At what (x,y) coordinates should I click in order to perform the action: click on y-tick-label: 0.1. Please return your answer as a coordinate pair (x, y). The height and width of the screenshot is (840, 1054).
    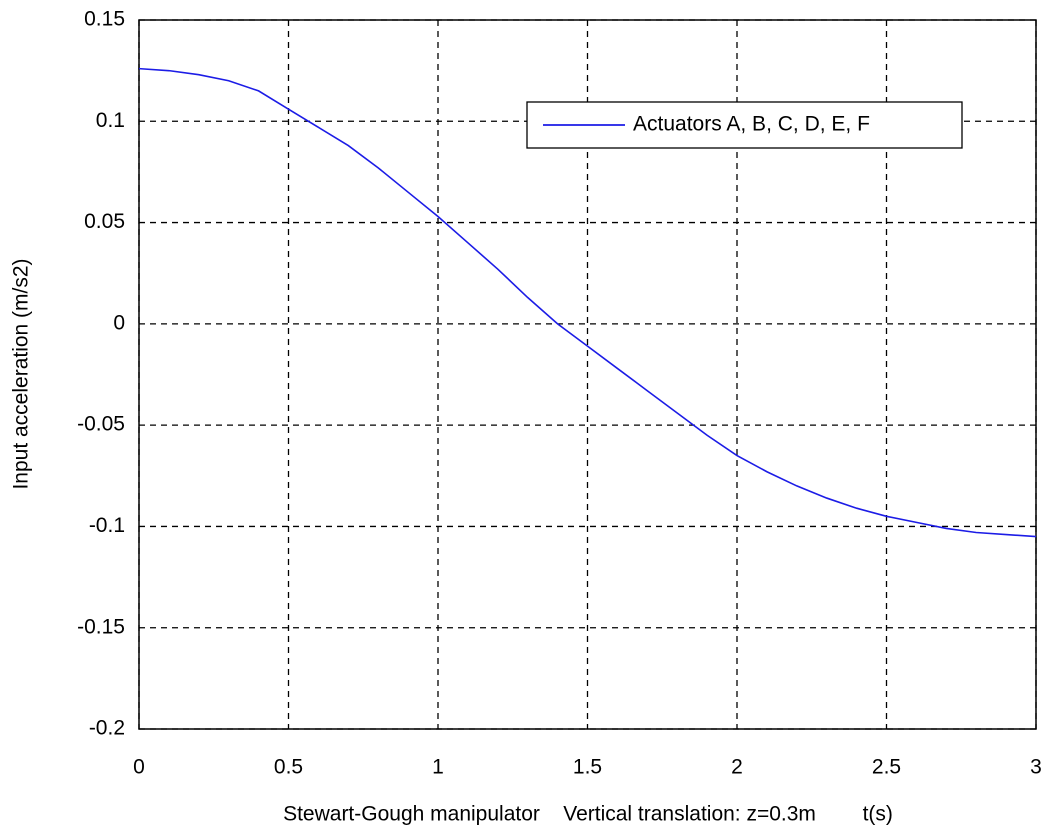
    Looking at the image, I should click on (110, 120).